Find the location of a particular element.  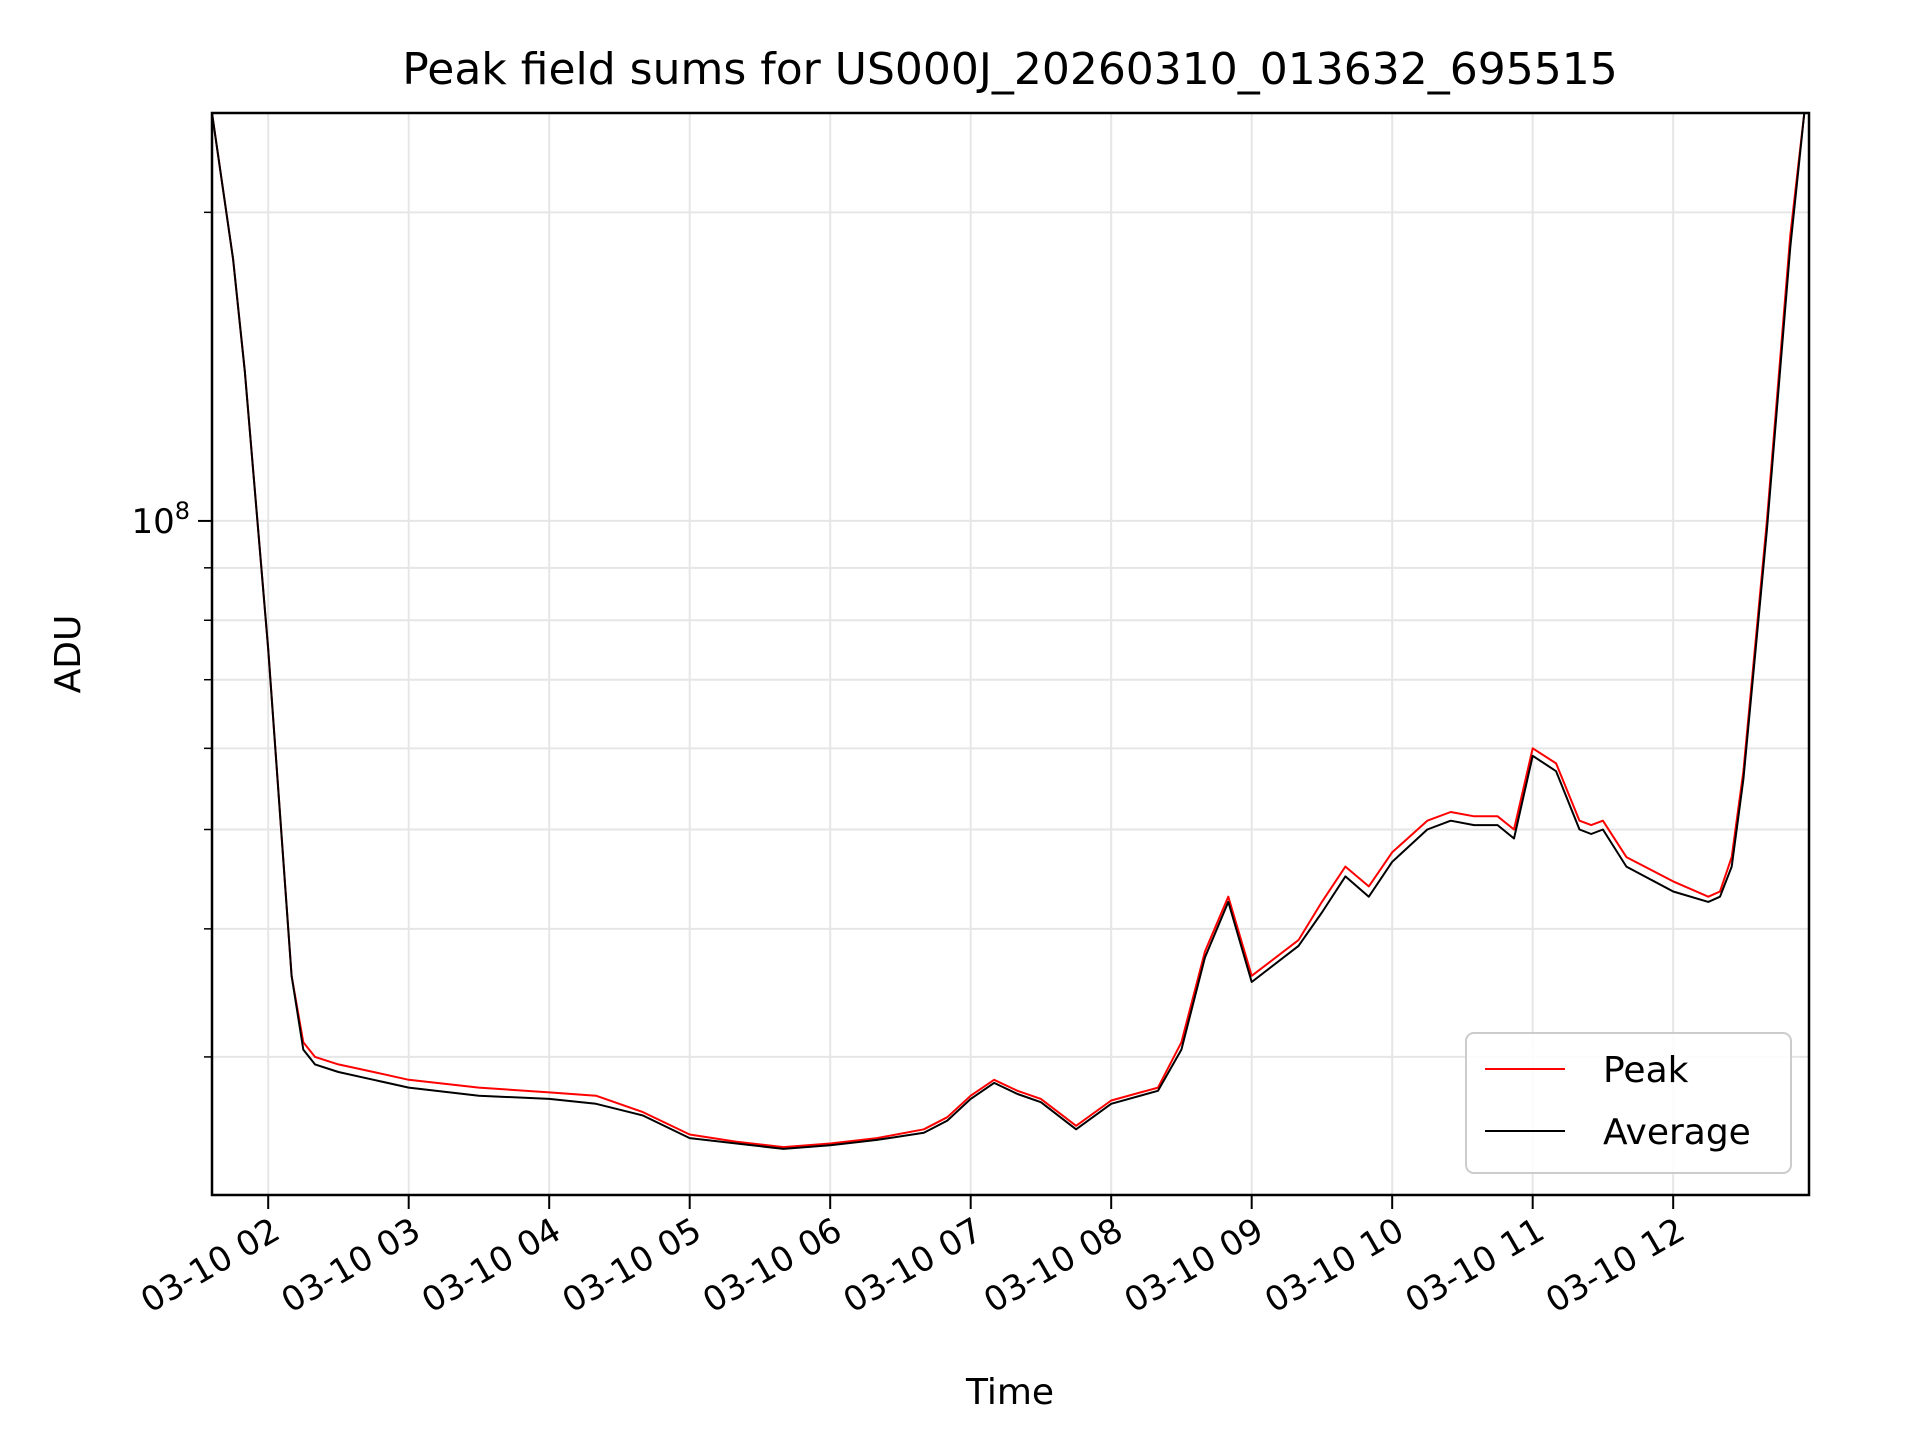

x-axis-label: Time is located at coordinates (1009, 1392).